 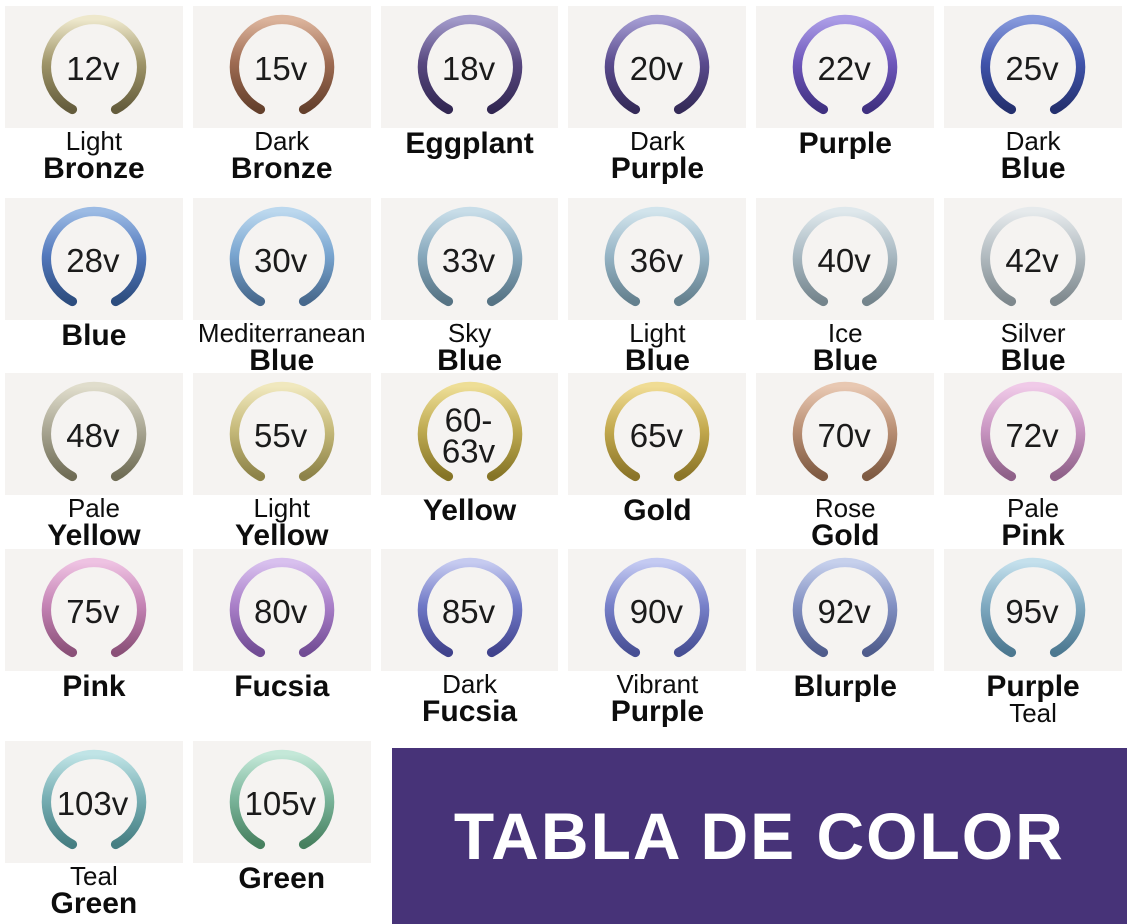 What do you see at coordinates (844, 260) in the screenshot?
I see `ring-voltage-label: 40v` at bounding box center [844, 260].